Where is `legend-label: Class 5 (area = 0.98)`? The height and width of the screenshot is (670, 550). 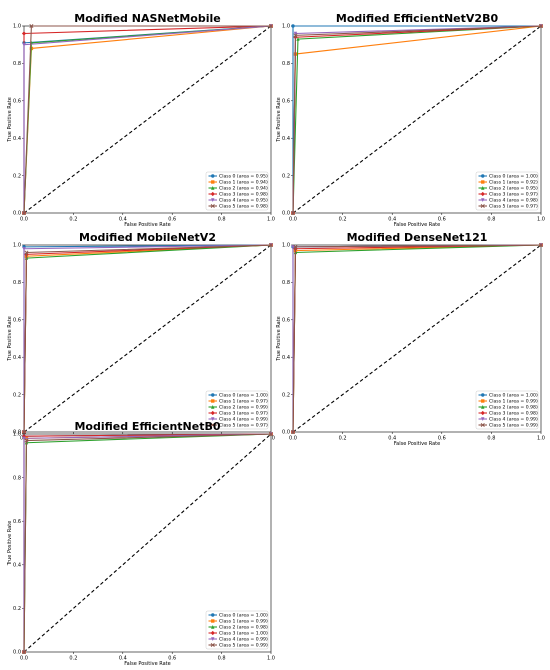
legend-label: Class 5 (area = 0.98) is located at coordinates (243, 207).